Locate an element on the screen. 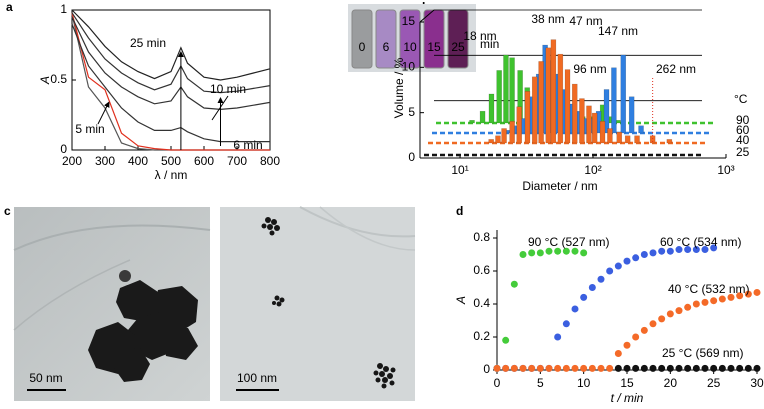 This screenshot has width=764, height=409. panel-label: a is located at coordinates (9, 7).